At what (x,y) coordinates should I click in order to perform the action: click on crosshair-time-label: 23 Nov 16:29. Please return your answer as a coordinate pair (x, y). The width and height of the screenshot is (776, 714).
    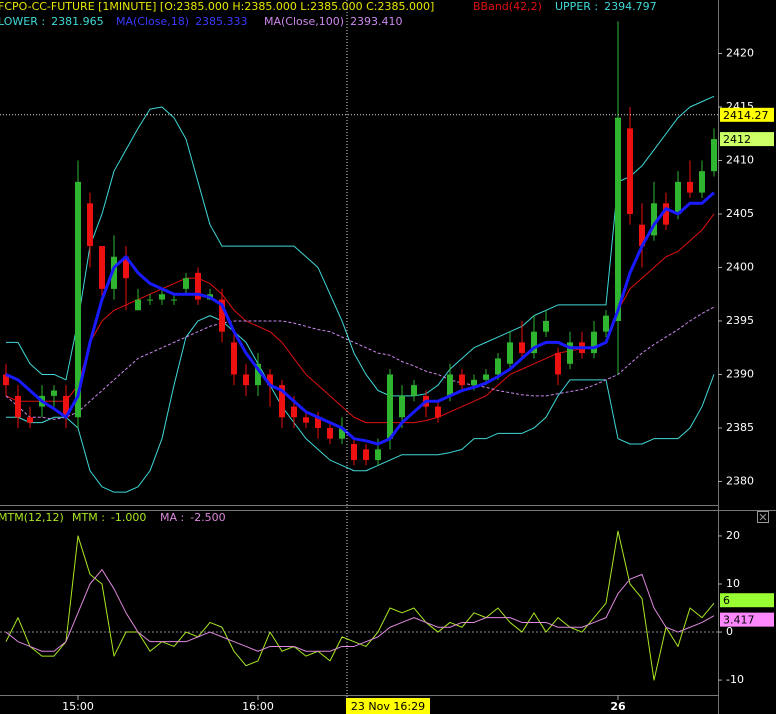
    Looking at the image, I should click on (388, 706).